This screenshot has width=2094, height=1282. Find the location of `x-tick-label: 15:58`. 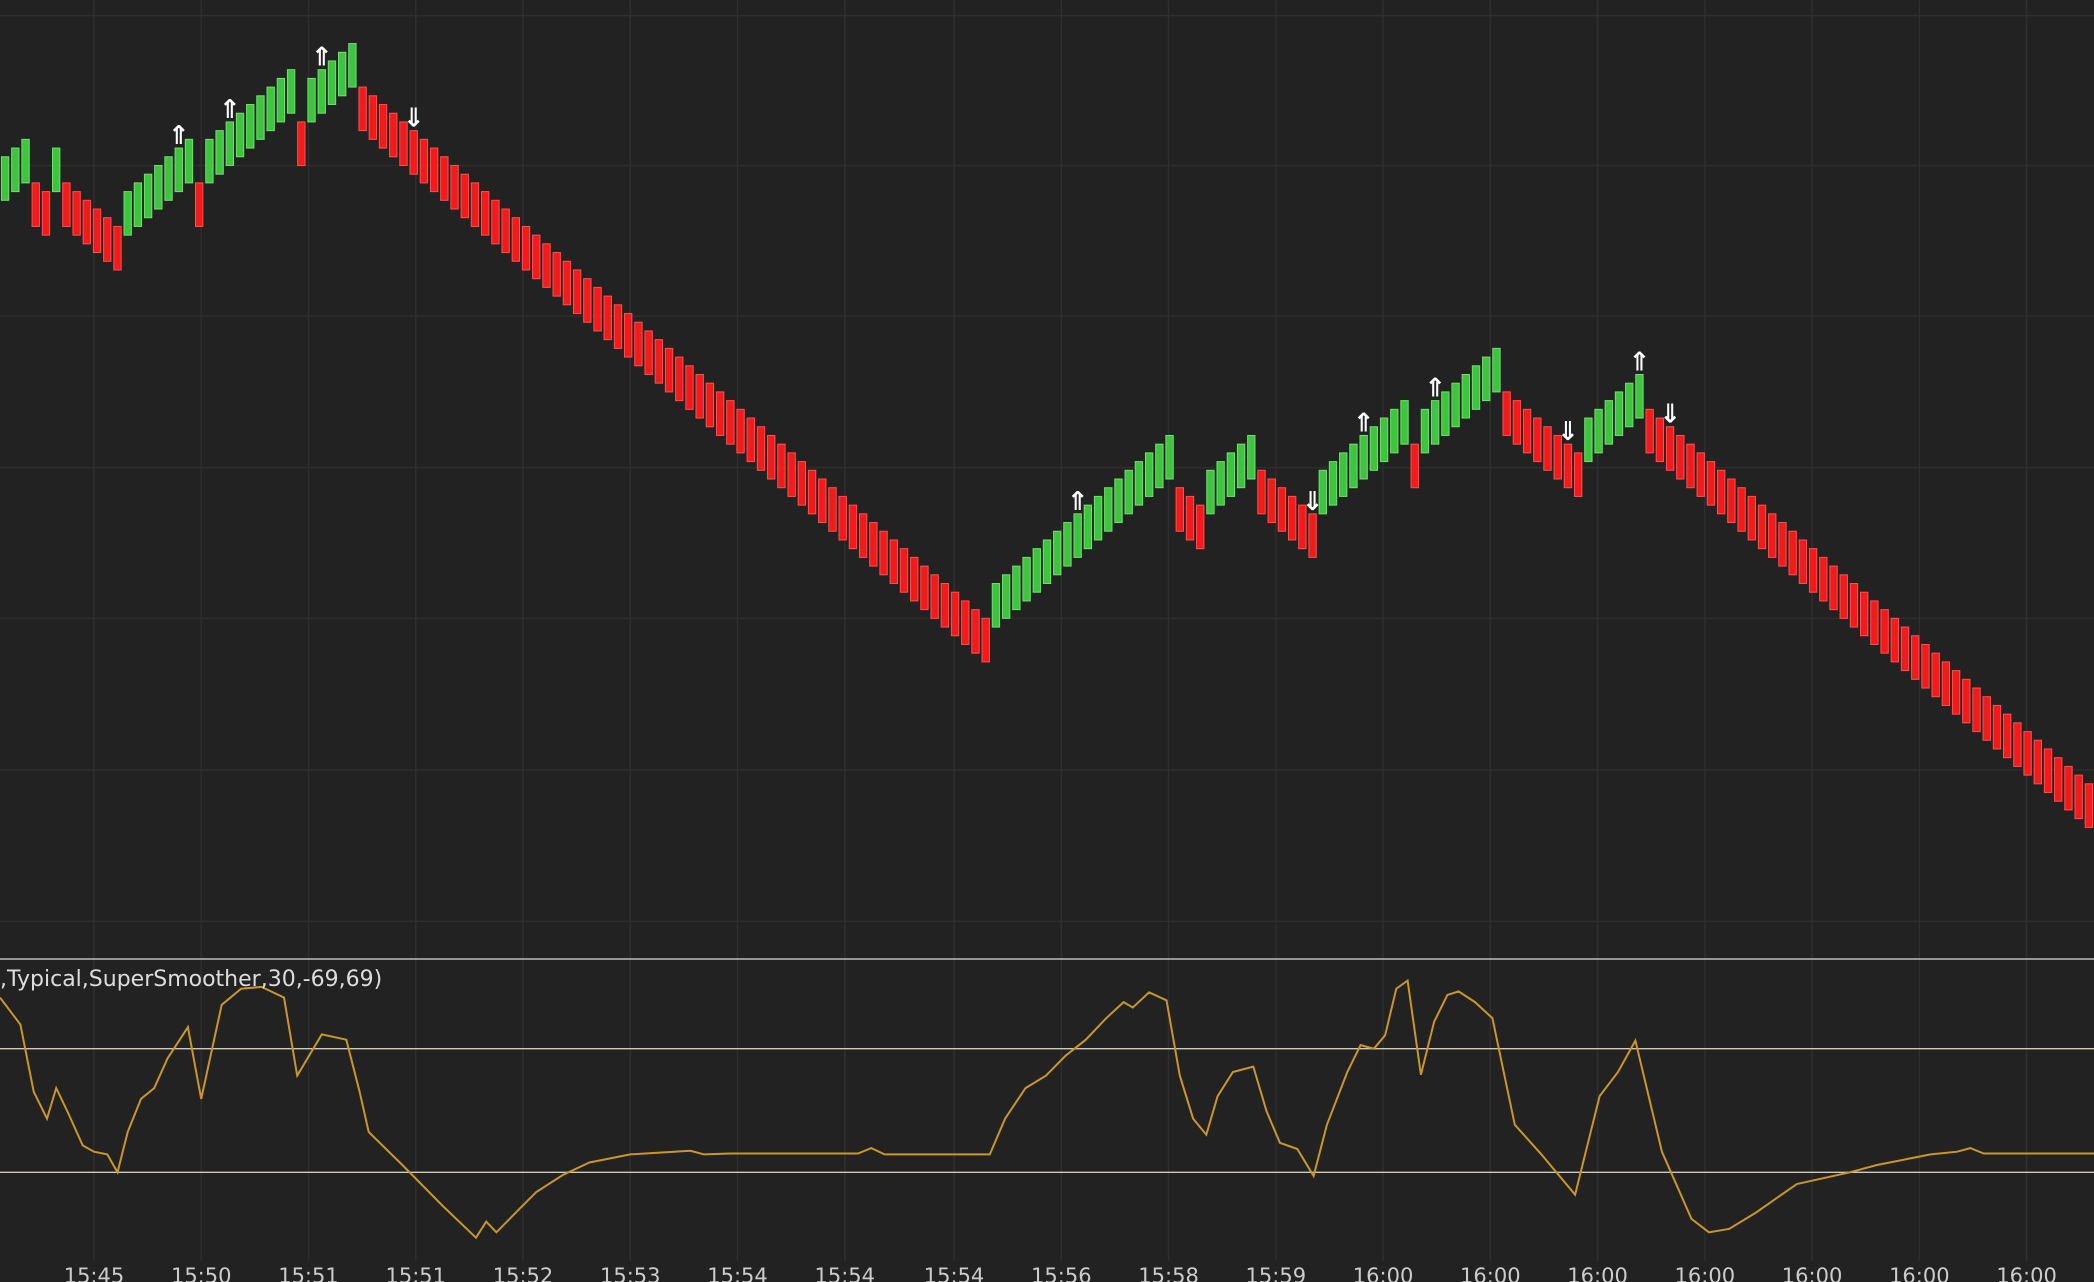

x-tick-label: 15:58 is located at coordinates (1168, 1273).